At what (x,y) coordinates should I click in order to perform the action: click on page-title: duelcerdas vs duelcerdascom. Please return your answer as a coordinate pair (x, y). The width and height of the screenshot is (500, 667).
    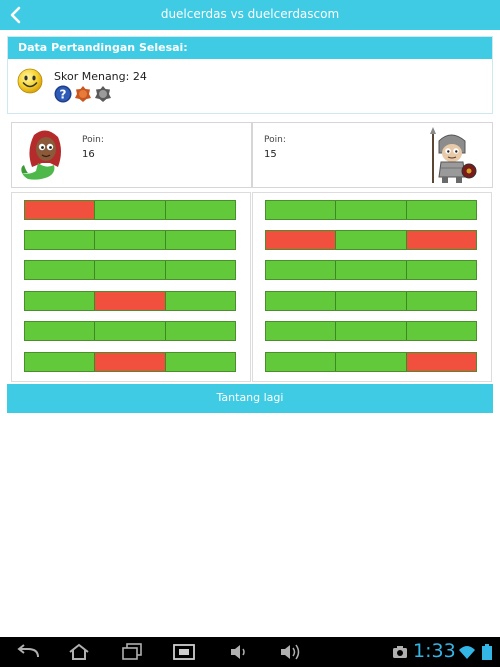
    Looking at the image, I should click on (250, 14).